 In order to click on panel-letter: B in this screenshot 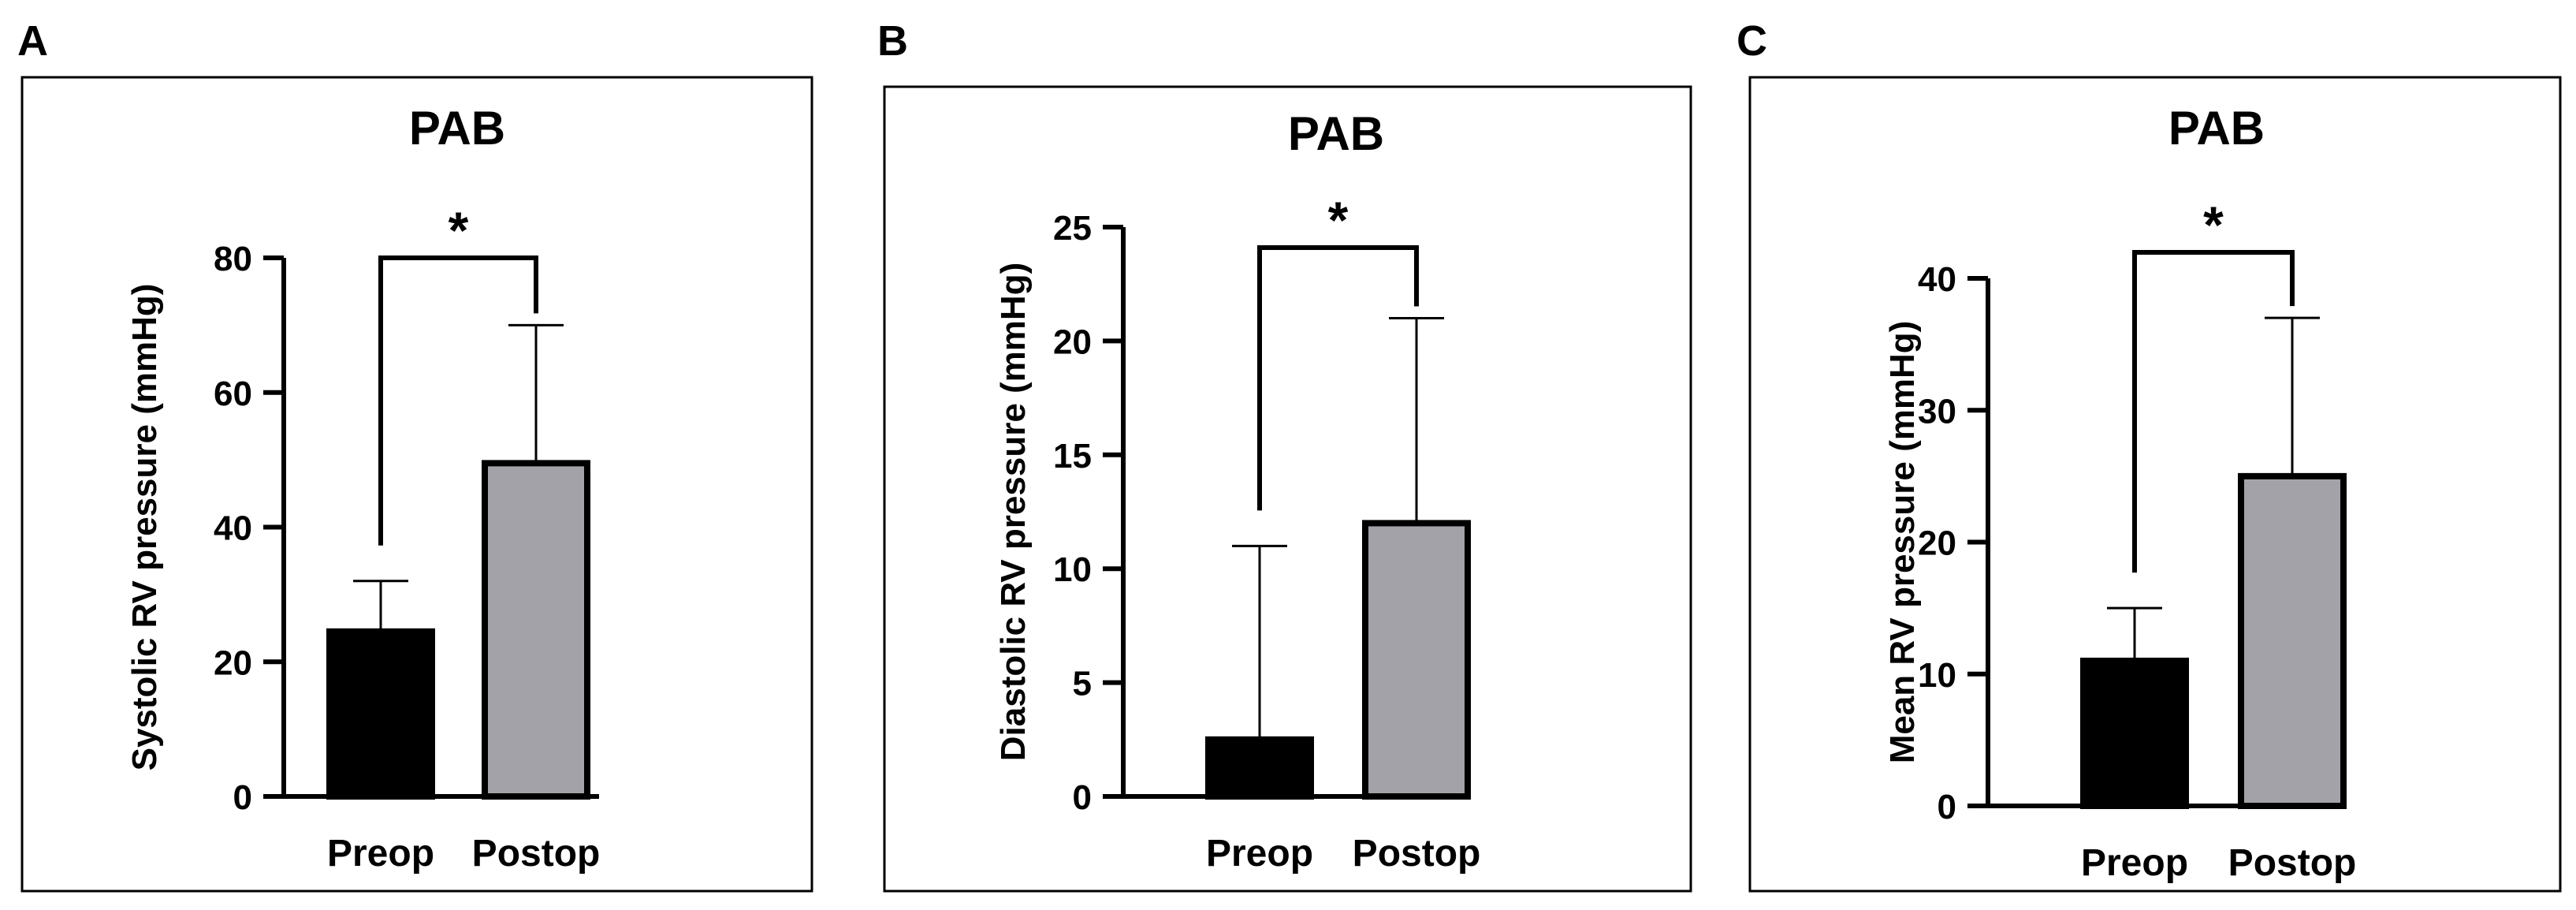, I will do `click(892, 41)`.